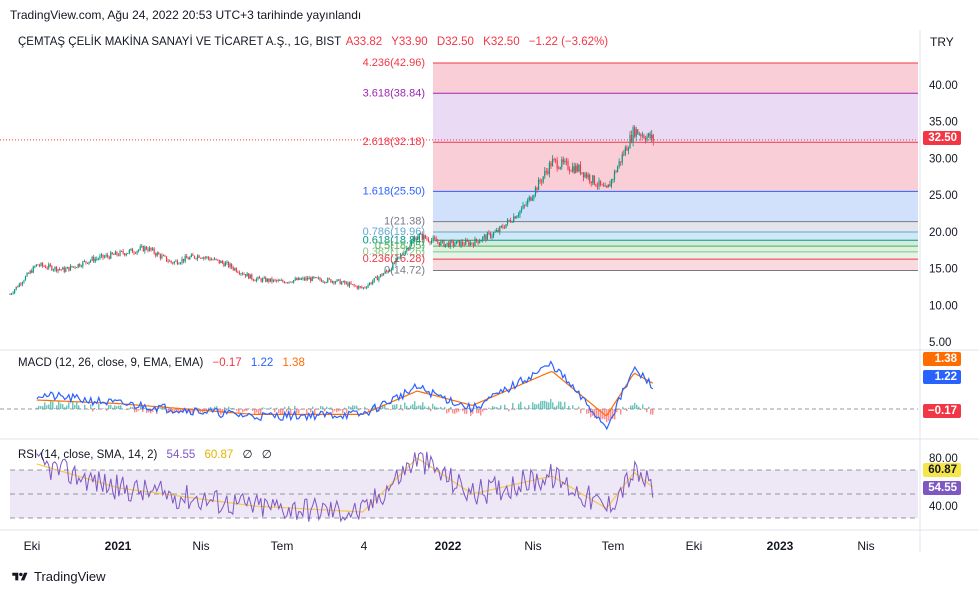 The image size is (979, 595). I want to click on ohlc-open: 33.82, so click(368, 42).